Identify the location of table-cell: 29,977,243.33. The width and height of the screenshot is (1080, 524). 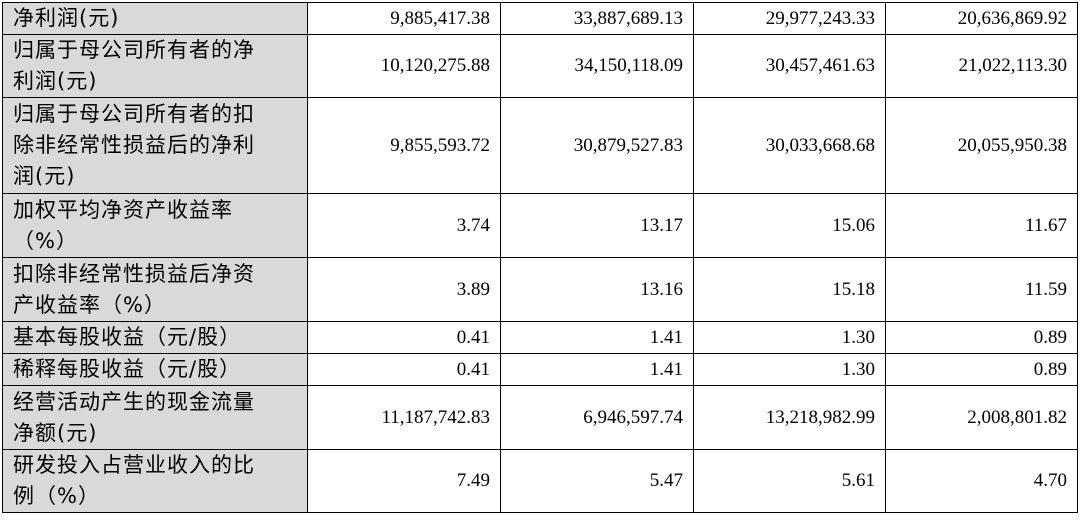
(789, 18).